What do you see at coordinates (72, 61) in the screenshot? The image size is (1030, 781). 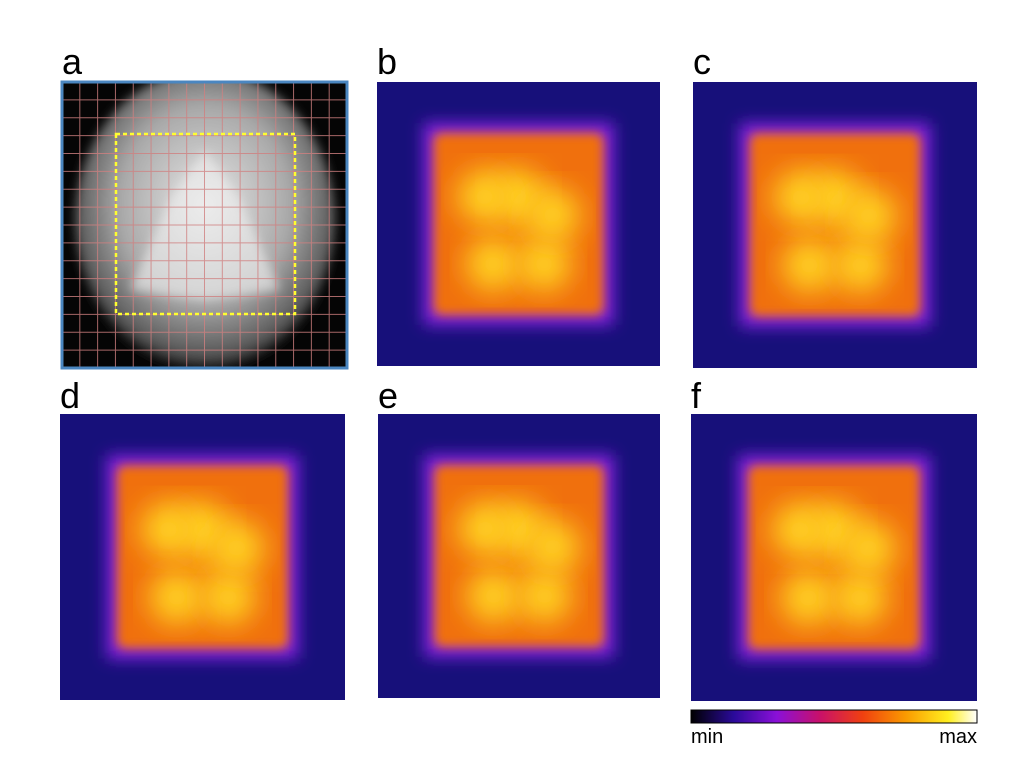 I see `panel-label: a` at bounding box center [72, 61].